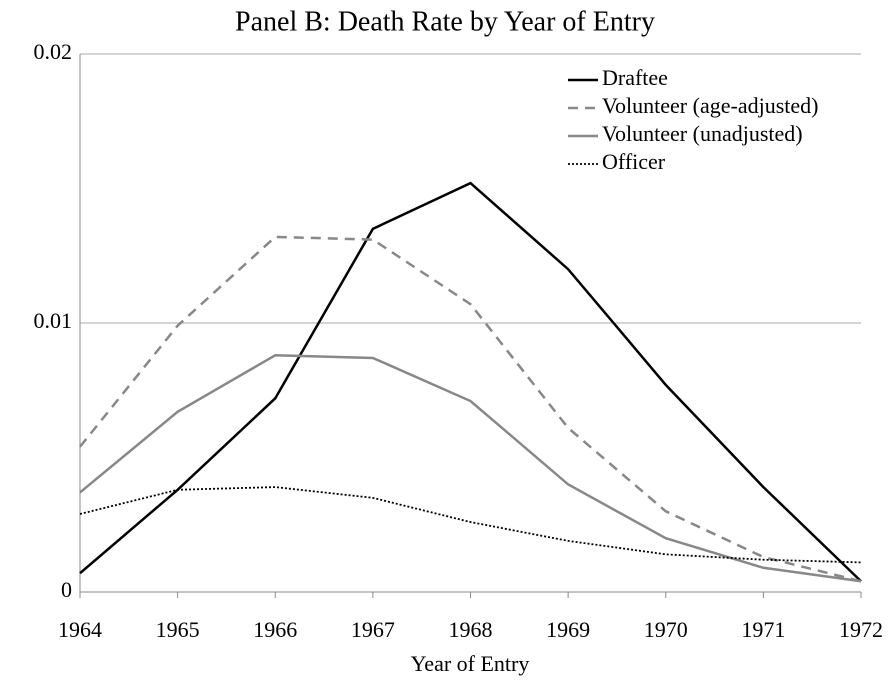 The height and width of the screenshot is (683, 891). I want to click on y-tick-label: 0.02, so click(53, 51).